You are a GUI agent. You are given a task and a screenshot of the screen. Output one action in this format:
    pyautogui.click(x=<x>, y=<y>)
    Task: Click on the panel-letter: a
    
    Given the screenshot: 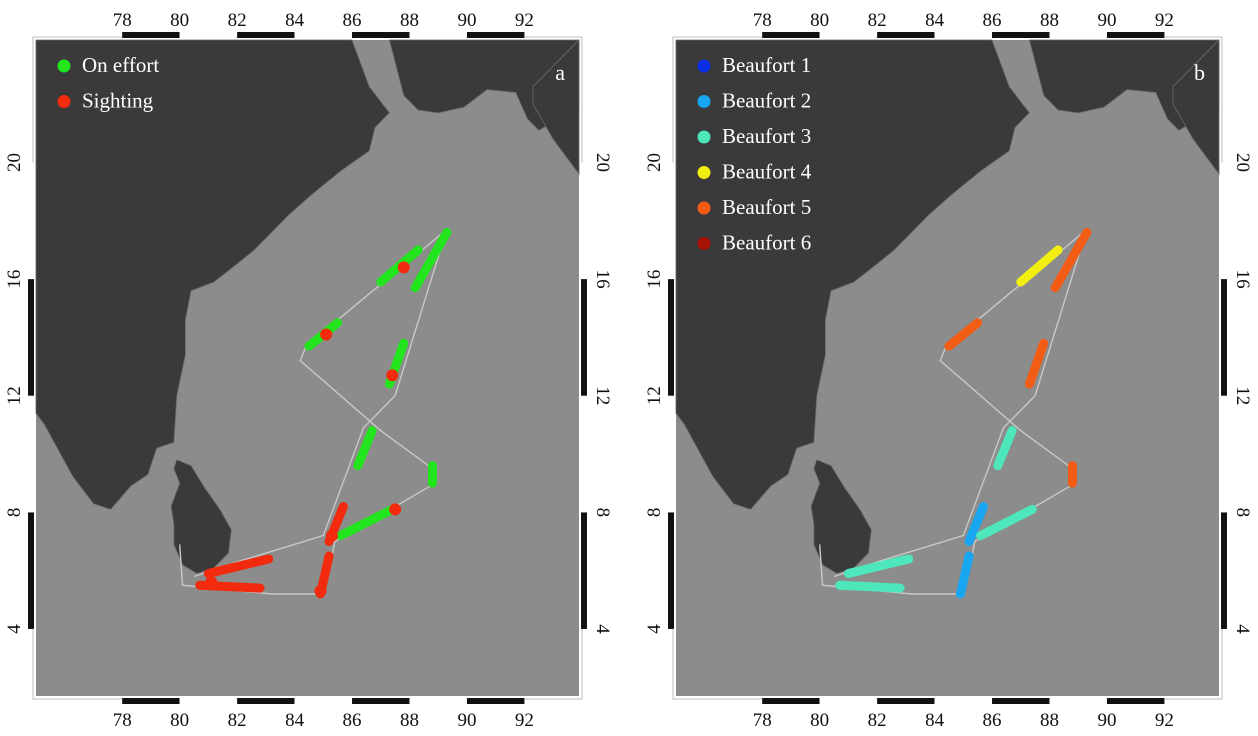 What is the action you would take?
    pyautogui.click(x=560, y=72)
    